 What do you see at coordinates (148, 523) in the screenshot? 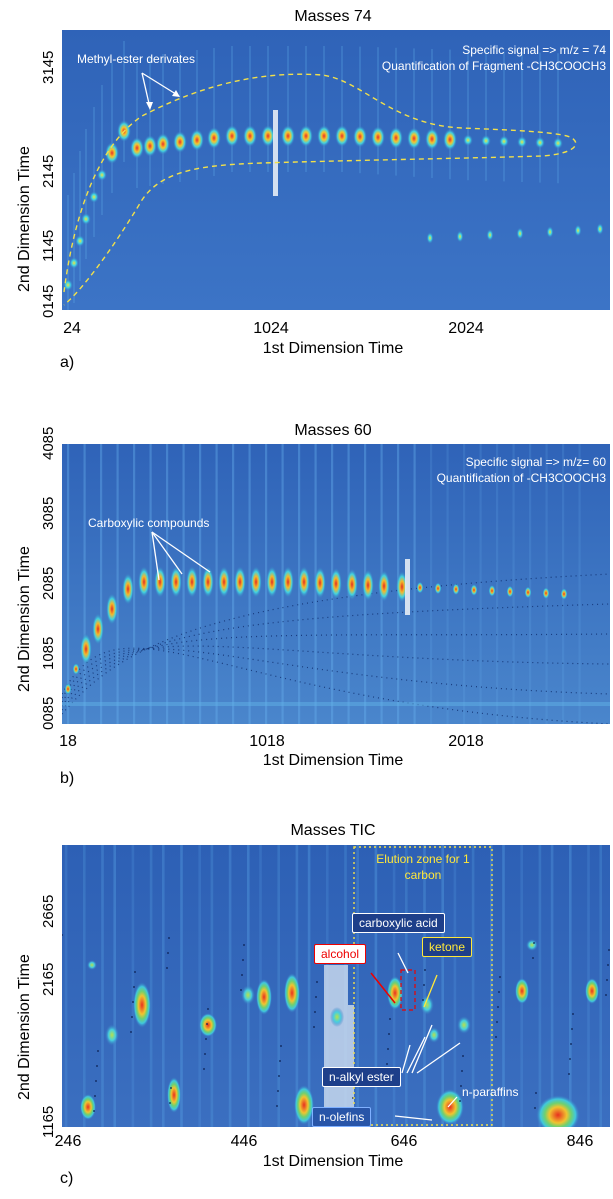
I see `panel-b-annotation: Carboxylic compounds` at bounding box center [148, 523].